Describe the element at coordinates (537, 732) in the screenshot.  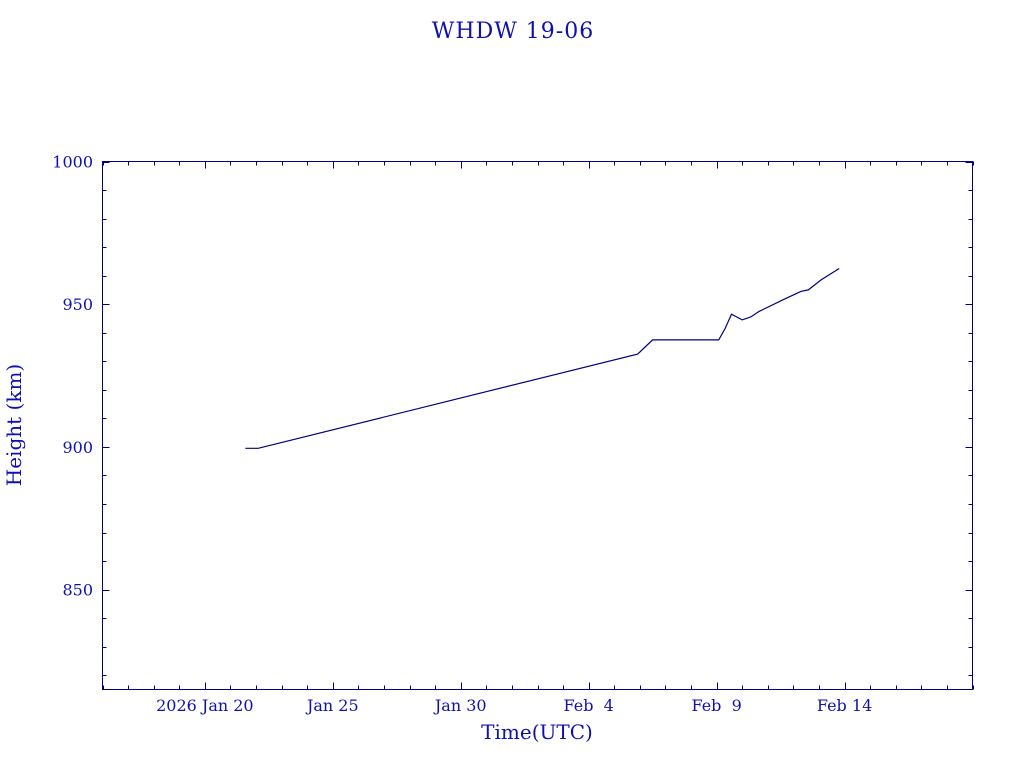
I see `x-axis-label: Time(UTC)` at that location.